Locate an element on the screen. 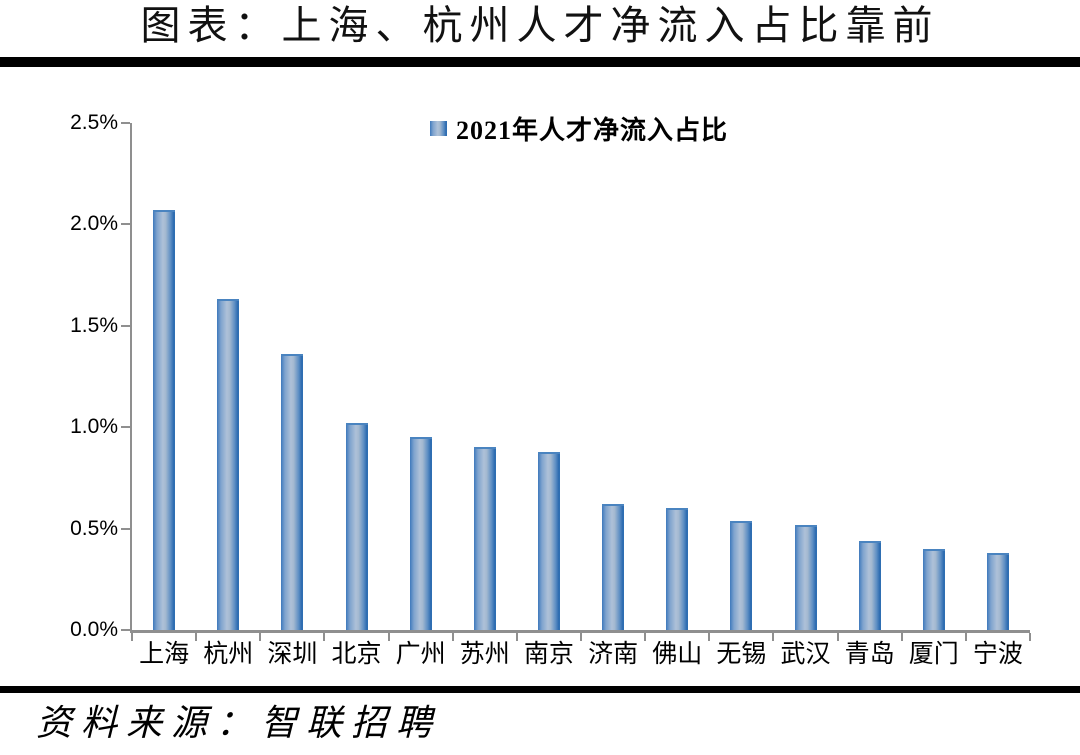  bar-广州 is located at coordinates (420, 533).